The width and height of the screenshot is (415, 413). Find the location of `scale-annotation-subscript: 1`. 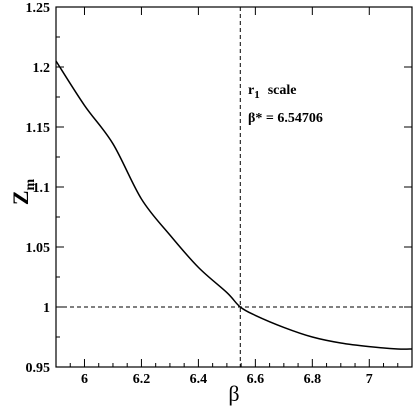

scale-annotation-subscript: 1 is located at coordinates (257, 95).